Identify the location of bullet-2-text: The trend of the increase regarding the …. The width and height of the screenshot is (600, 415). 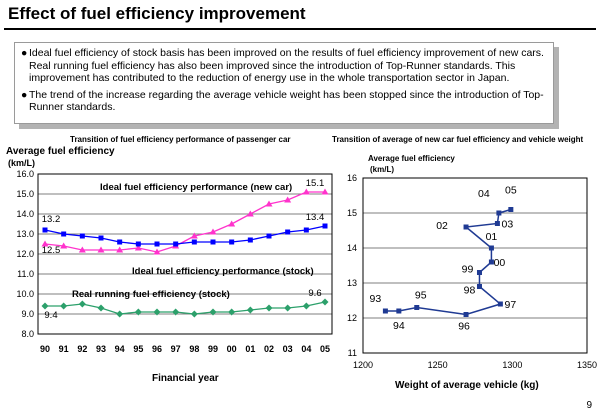
(286, 101).